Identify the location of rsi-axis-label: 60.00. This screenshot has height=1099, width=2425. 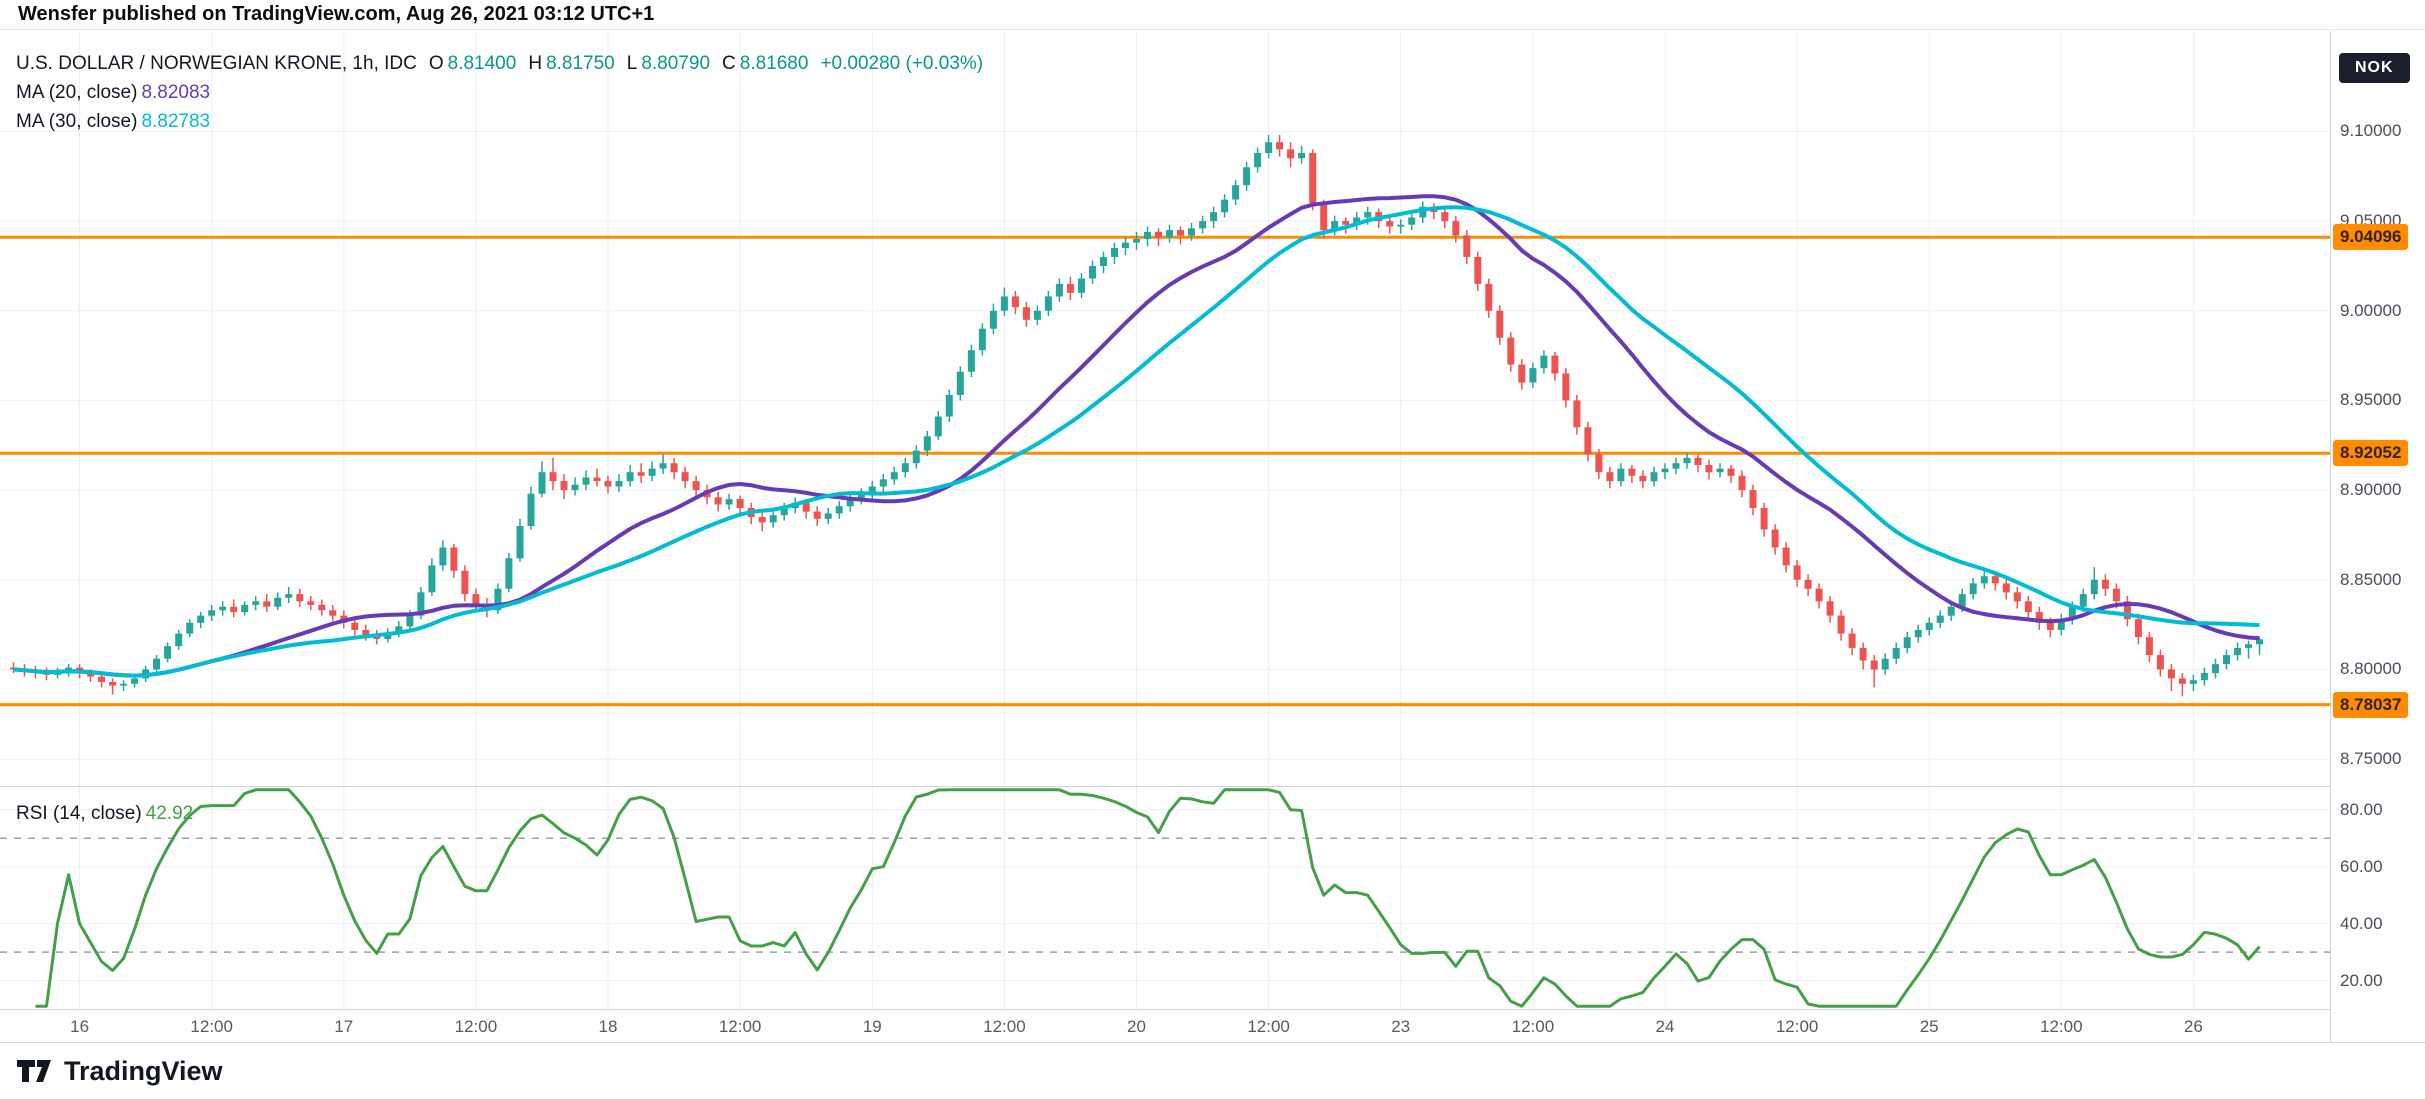
(2361, 866).